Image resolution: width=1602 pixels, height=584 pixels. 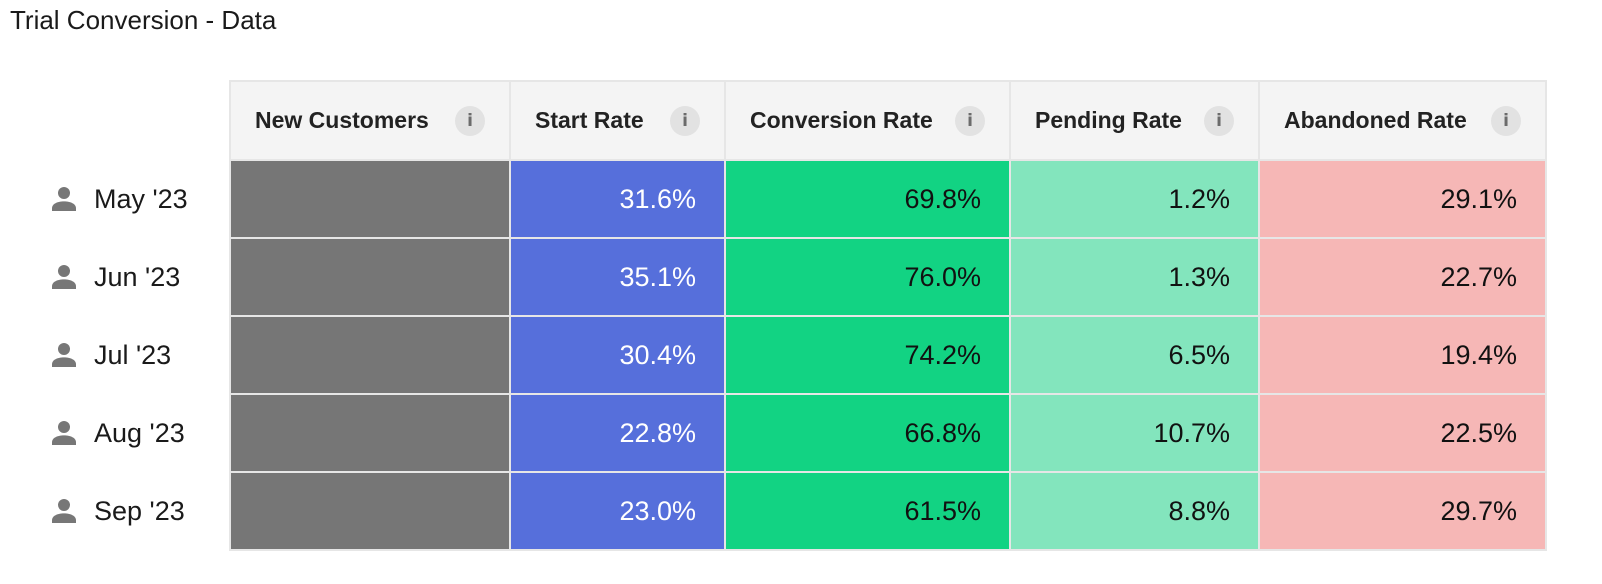 What do you see at coordinates (1108, 120) in the screenshot?
I see `column-header-label: Pending Rate` at bounding box center [1108, 120].